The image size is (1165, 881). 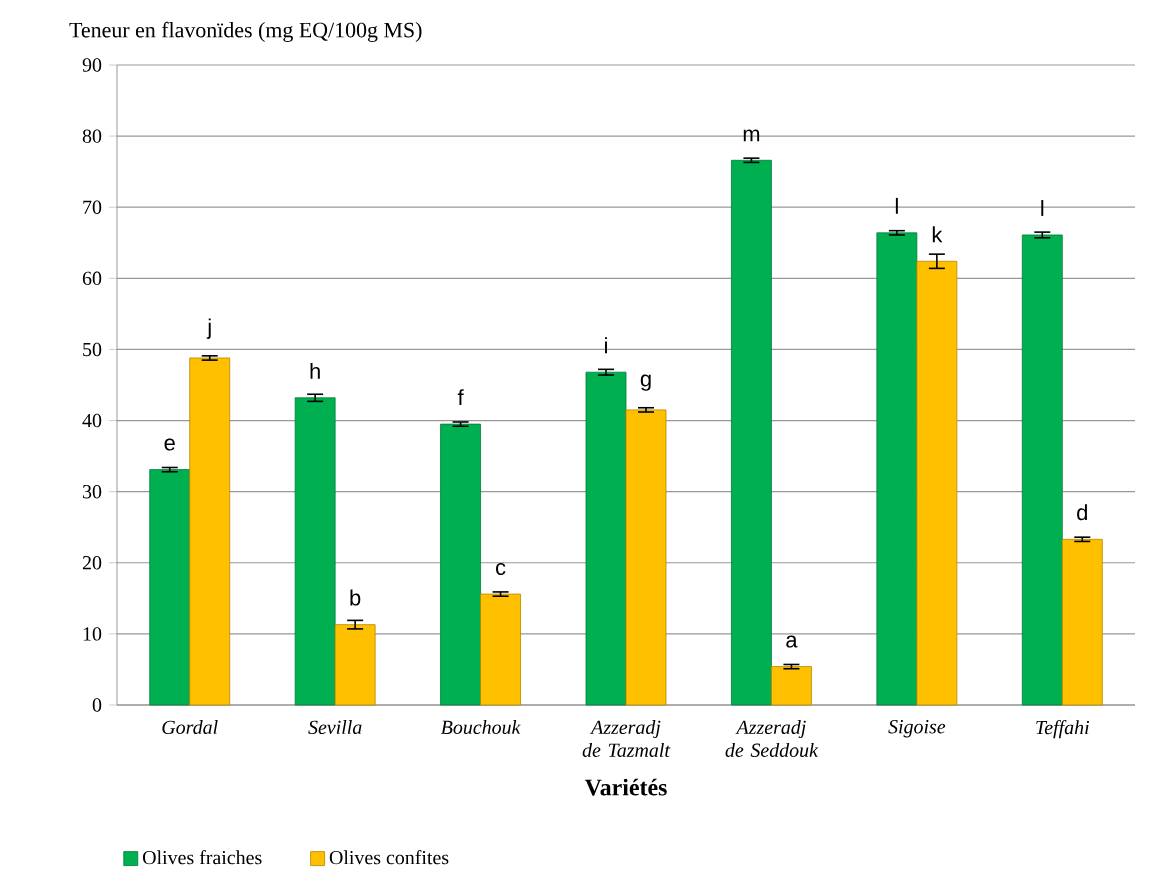 I want to click on legend-label: Olives fraiches, so click(x=202, y=857).